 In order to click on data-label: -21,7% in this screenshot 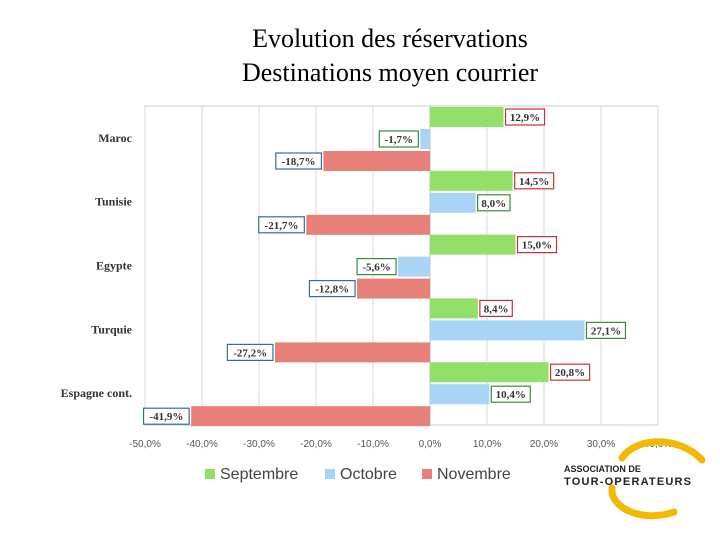, I will do `click(282, 226)`.